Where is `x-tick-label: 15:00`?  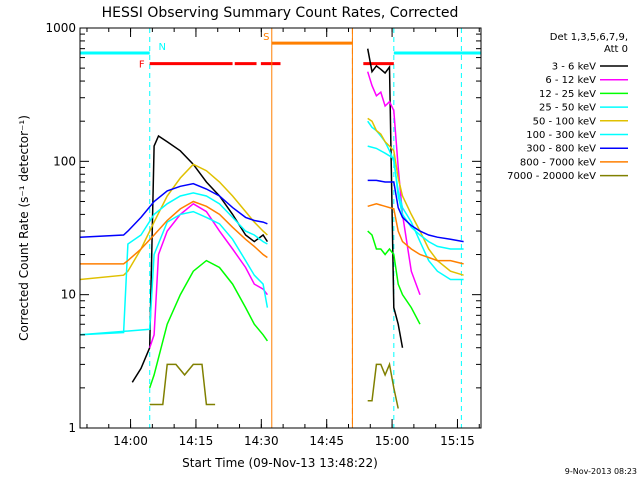
x-tick-label: 15:00 is located at coordinates (392, 441).